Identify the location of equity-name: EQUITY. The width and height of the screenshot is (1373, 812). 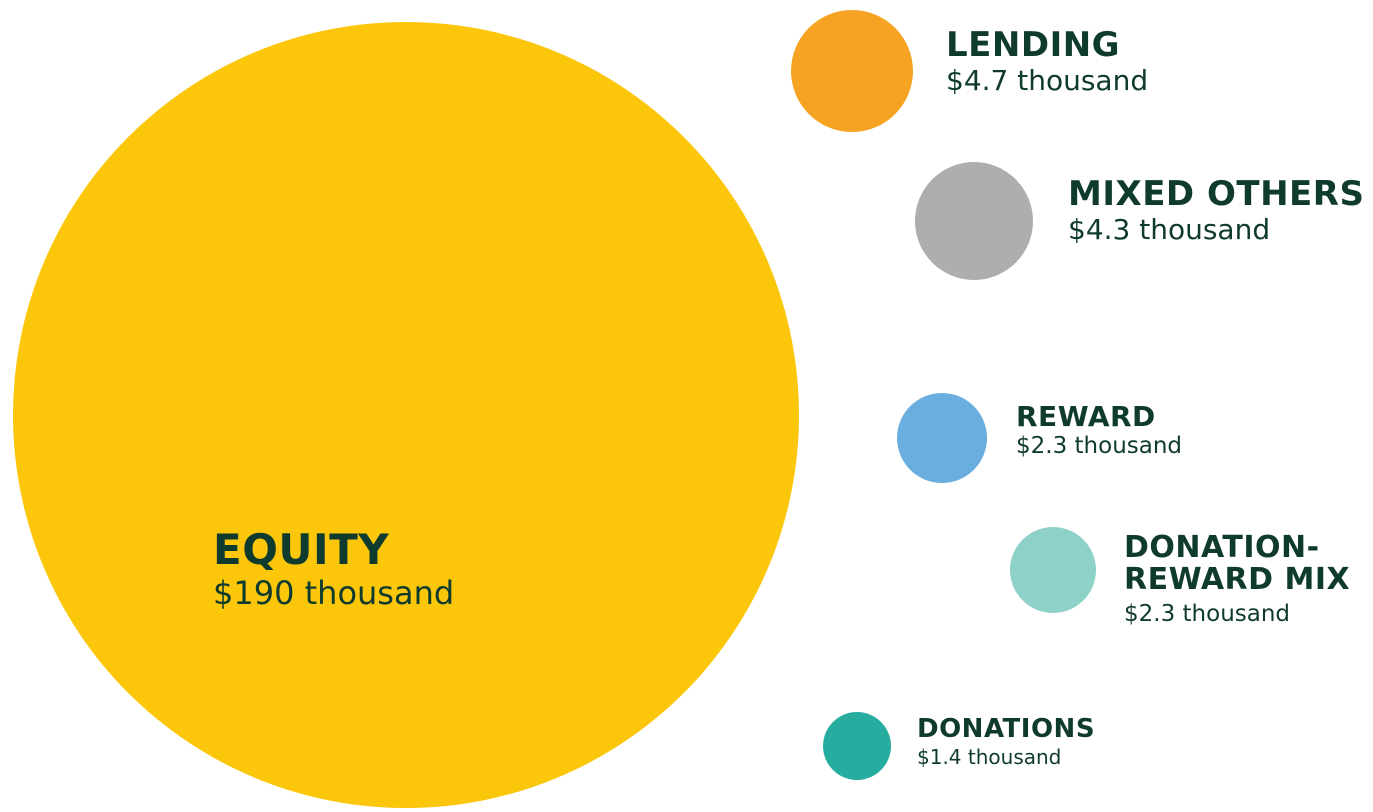
(301, 549).